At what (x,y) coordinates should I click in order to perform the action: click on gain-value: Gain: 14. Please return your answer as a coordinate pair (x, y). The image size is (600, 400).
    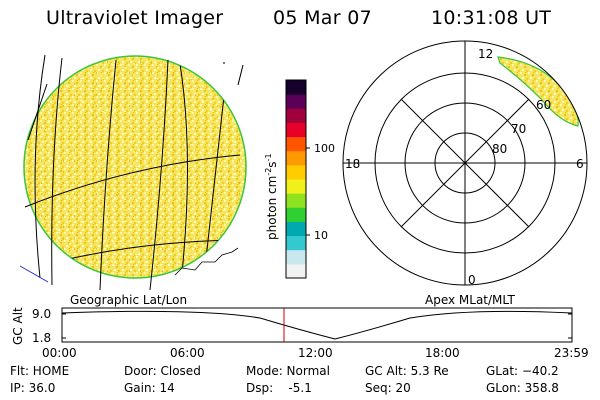
    Looking at the image, I should click on (149, 388).